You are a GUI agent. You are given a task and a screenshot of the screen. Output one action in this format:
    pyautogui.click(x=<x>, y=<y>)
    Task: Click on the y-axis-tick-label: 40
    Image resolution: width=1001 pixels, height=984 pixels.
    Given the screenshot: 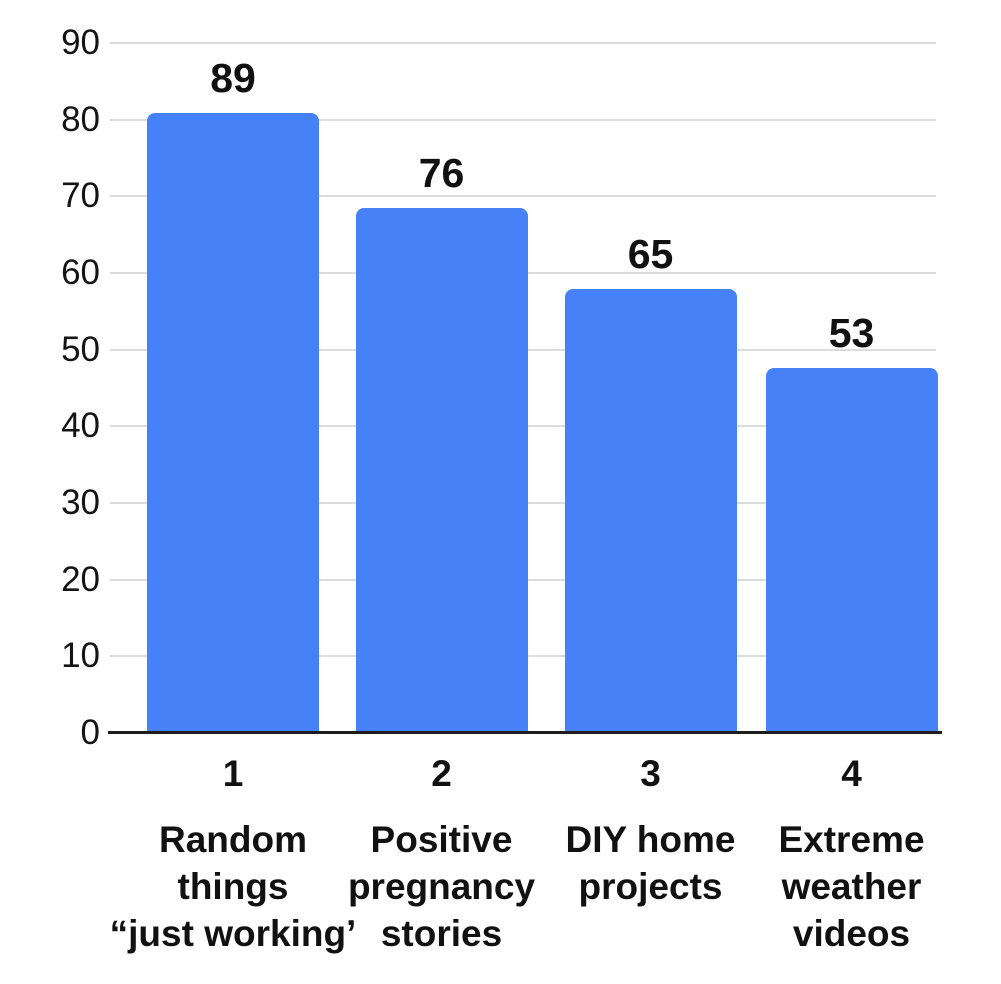 What is the action you would take?
    pyautogui.click(x=80, y=426)
    